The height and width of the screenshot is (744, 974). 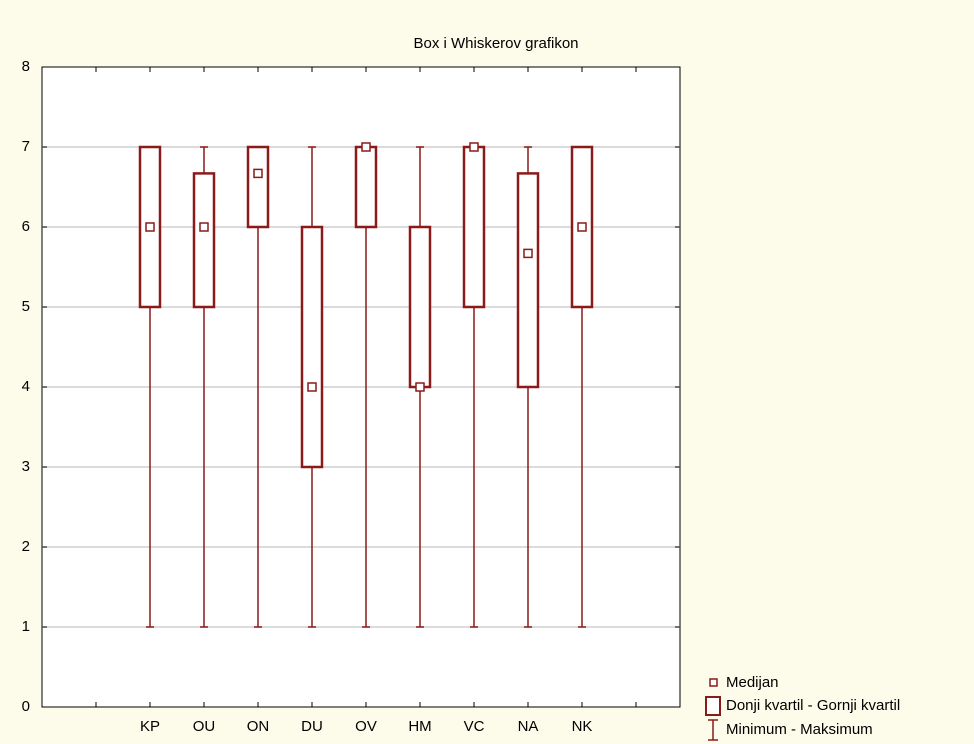 What do you see at coordinates (813, 705) in the screenshot?
I see `legend-label: Donji kvartil - Gornji kvartil` at bounding box center [813, 705].